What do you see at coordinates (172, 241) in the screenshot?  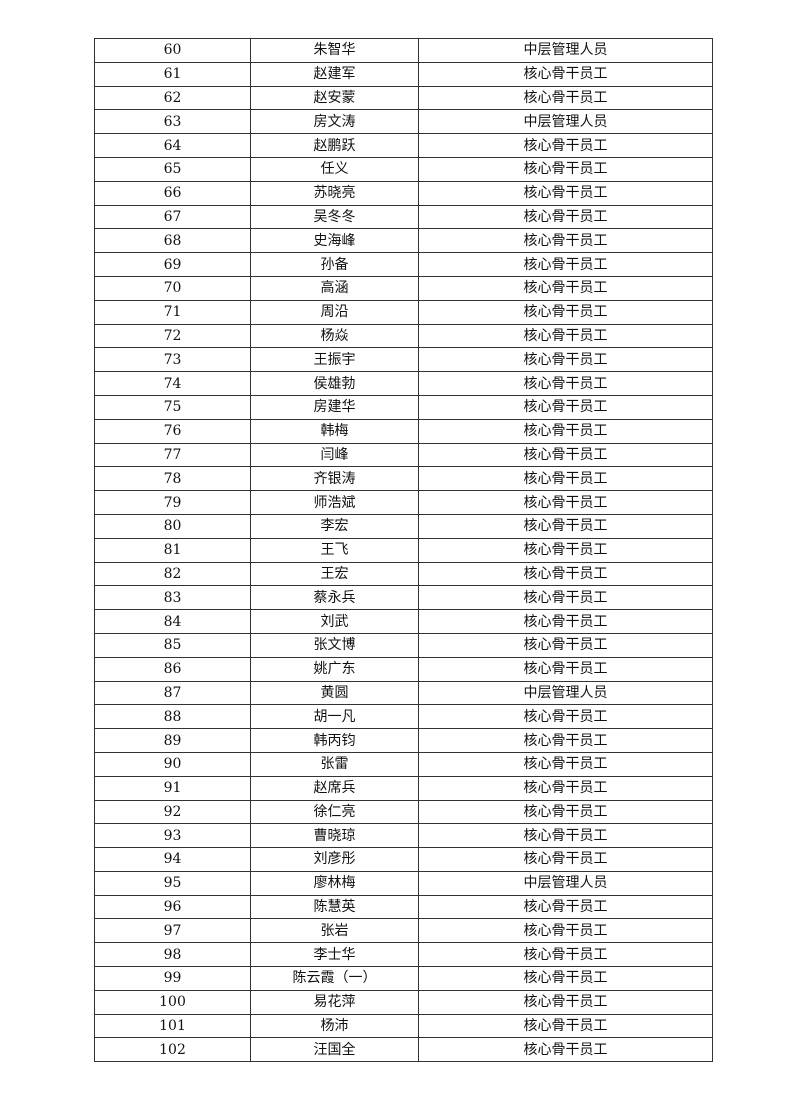 I see `row-number: 68` at bounding box center [172, 241].